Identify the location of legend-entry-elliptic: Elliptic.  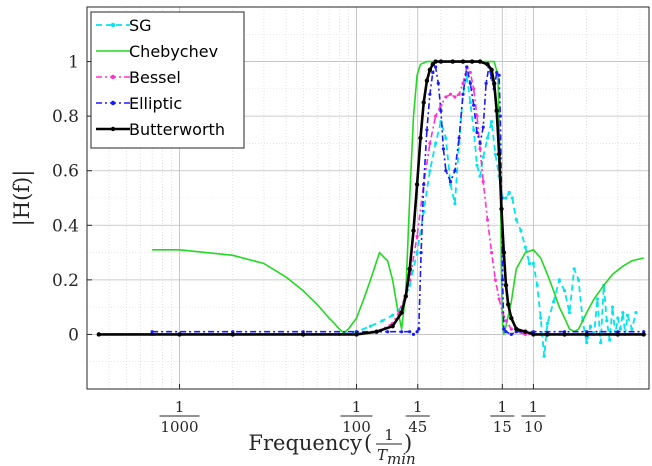
(139, 103).